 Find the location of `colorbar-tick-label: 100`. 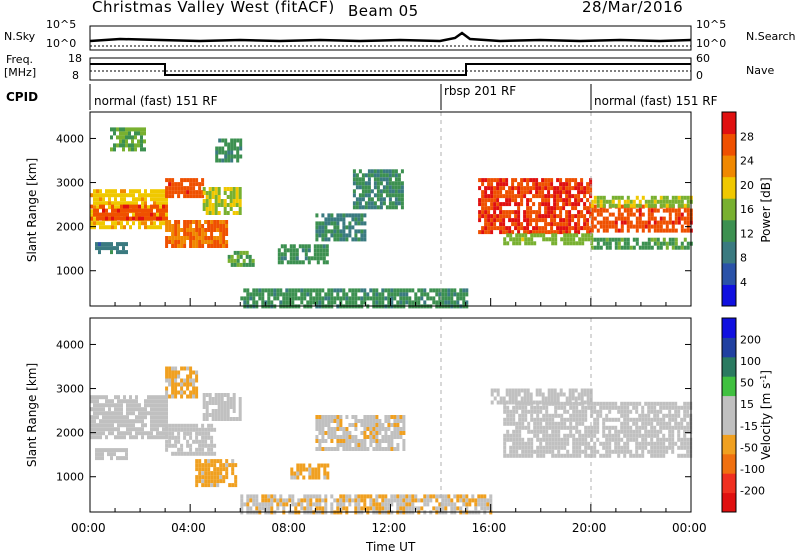

colorbar-tick-label: 100 is located at coordinates (750, 361).